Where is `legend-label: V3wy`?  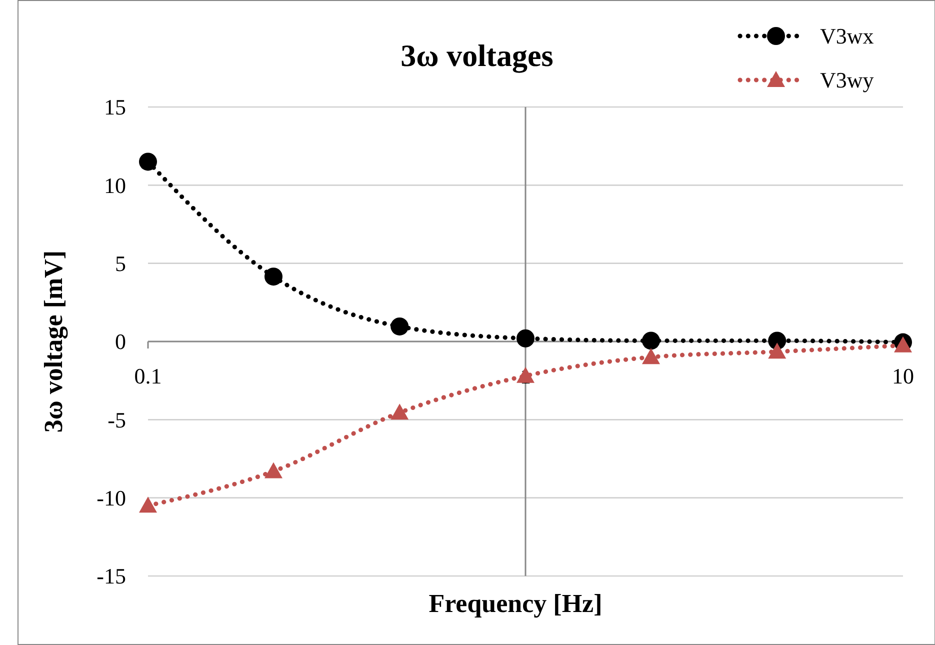
legend-label: V3wy is located at coordinates (847, 80).